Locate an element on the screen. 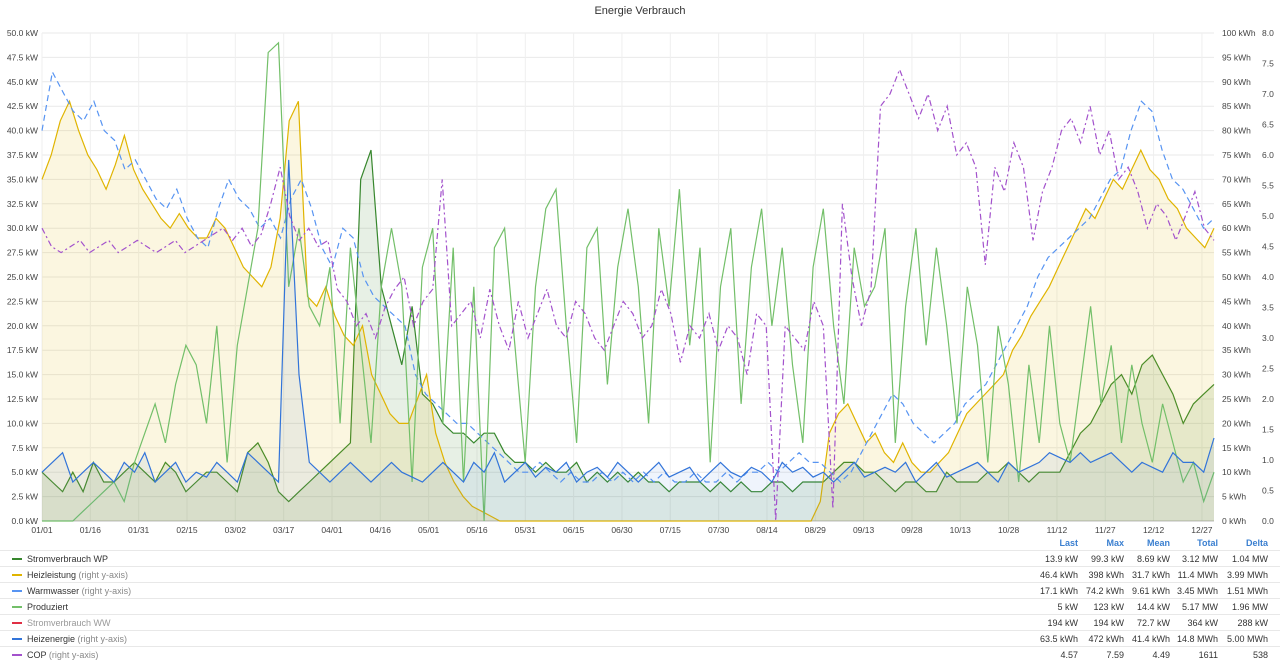 The image size is (1280, 665). y-left-tick-label: 42.5 kW is located at coordinates (22, 106).